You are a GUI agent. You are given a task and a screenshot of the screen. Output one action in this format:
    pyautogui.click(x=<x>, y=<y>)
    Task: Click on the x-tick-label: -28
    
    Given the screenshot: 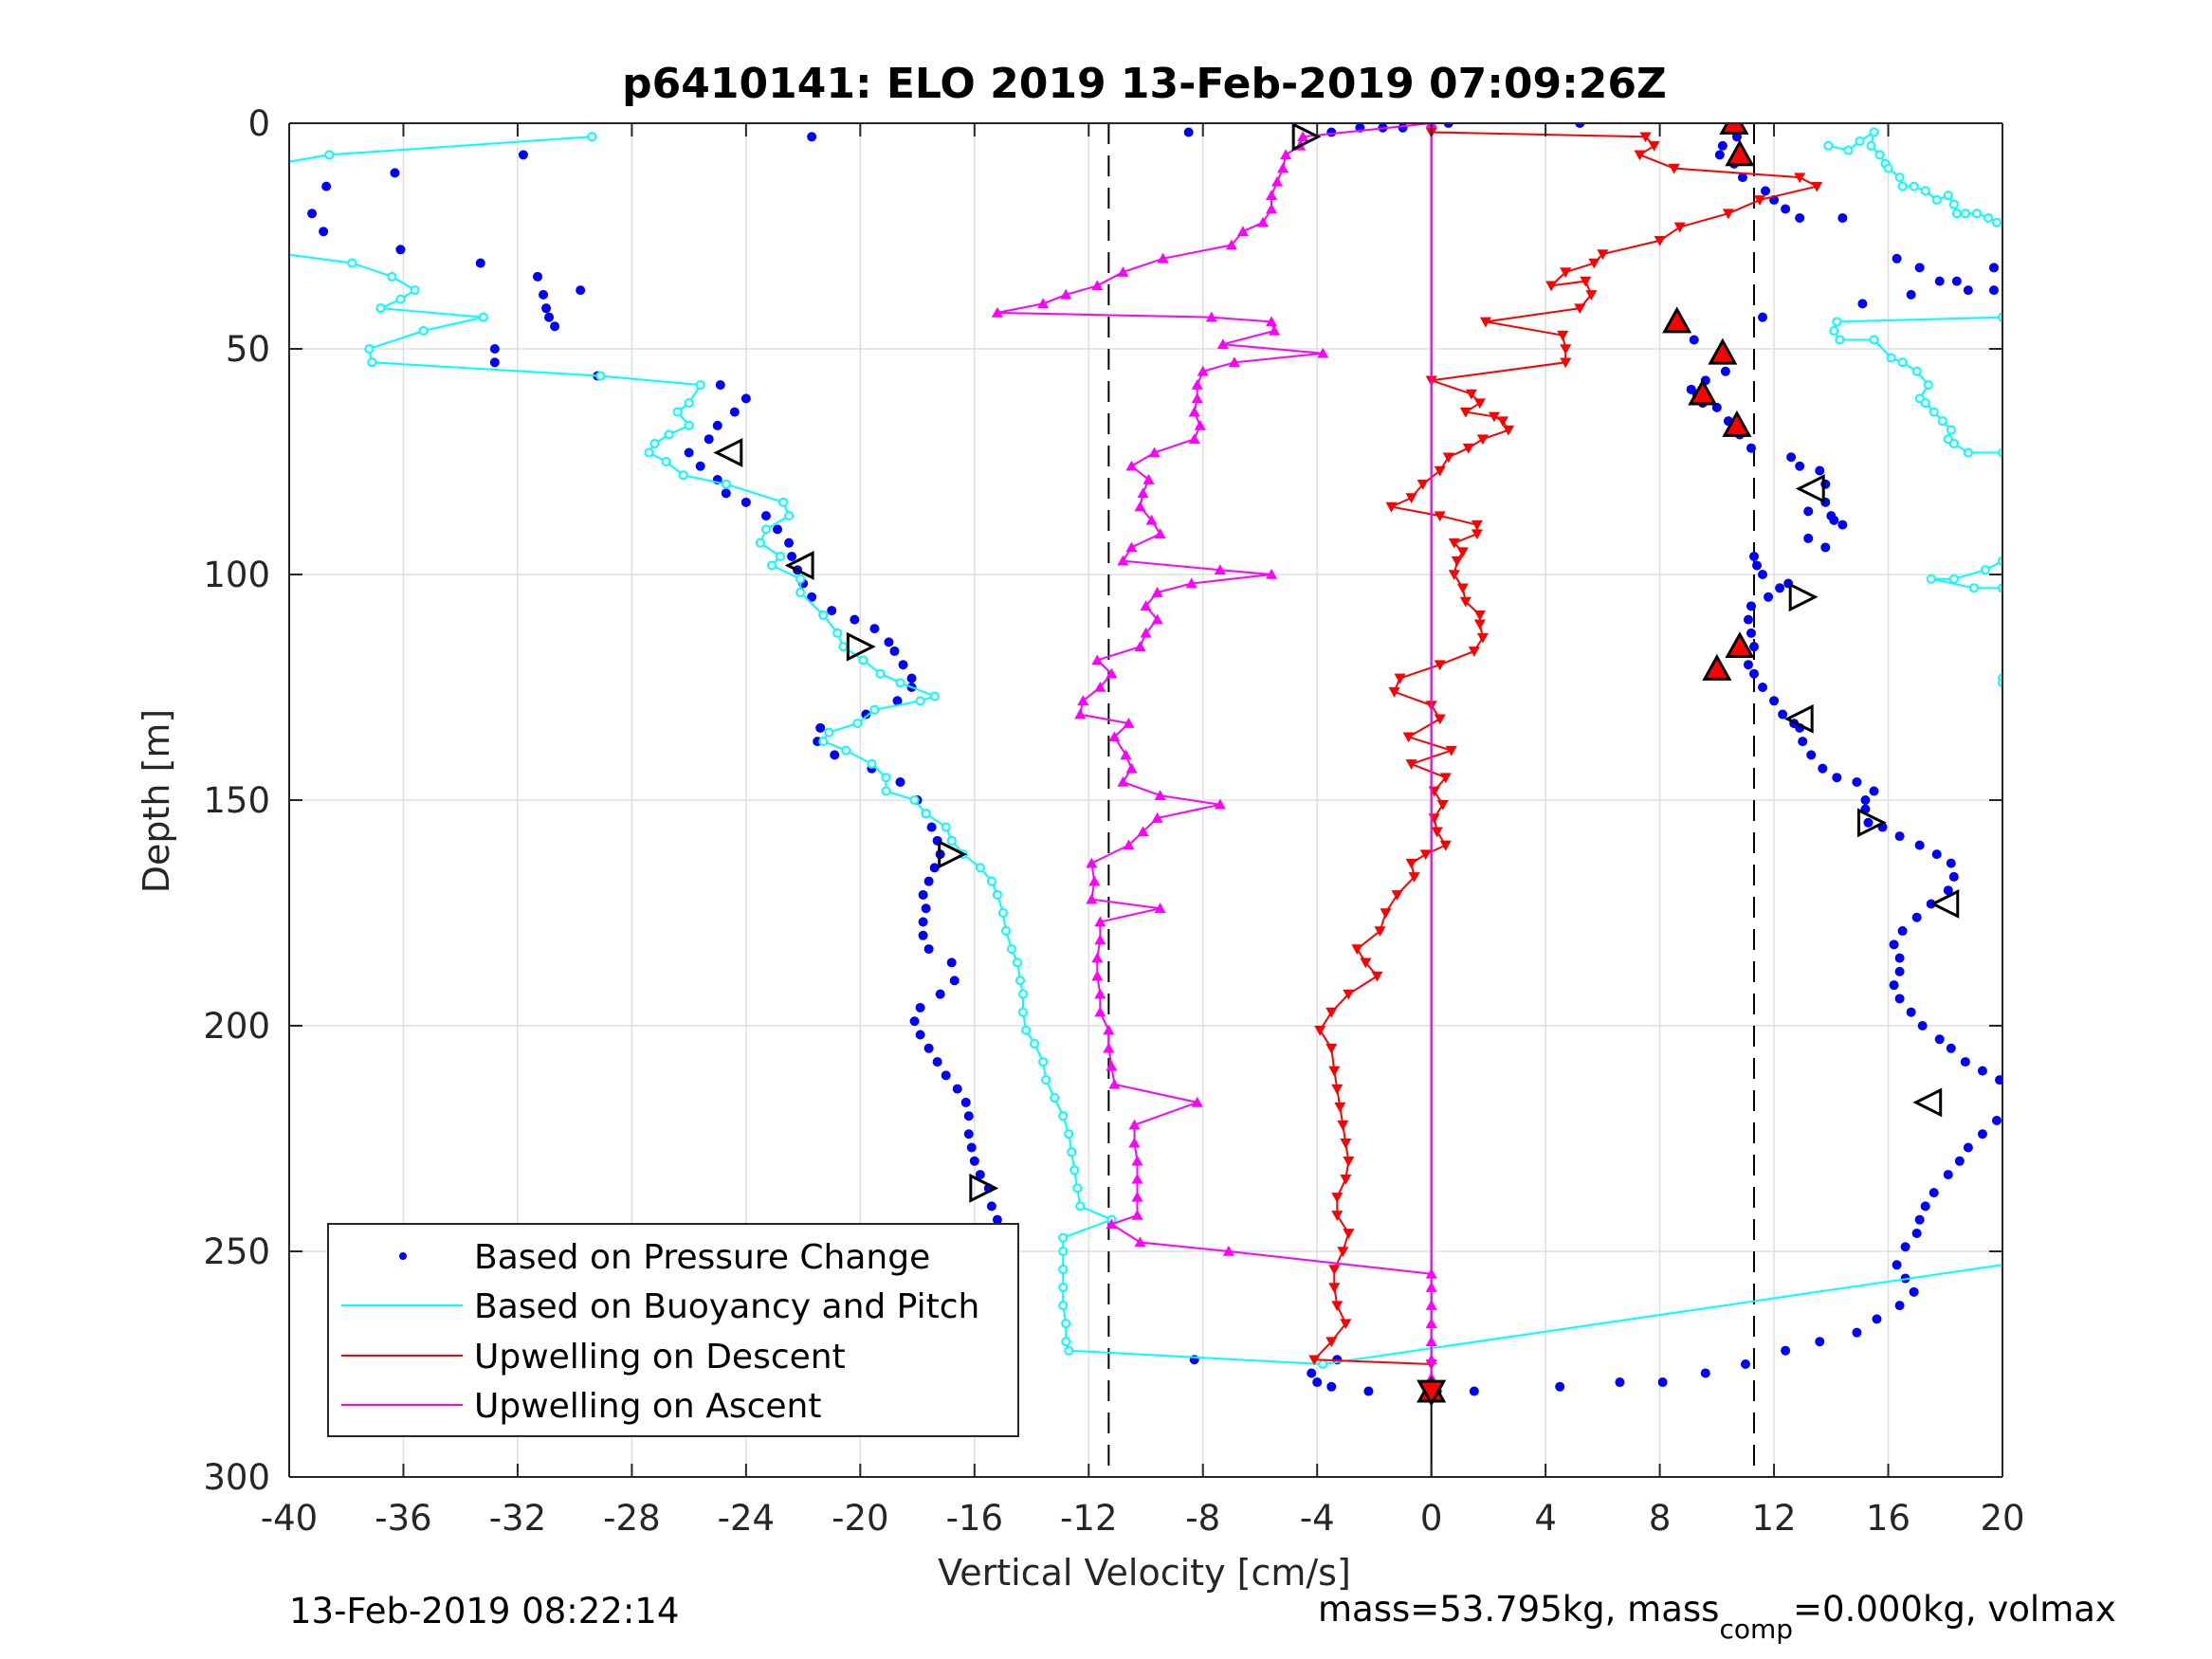 What is the action you would take?
    pyautogui.click(x=631, y=1518)
    